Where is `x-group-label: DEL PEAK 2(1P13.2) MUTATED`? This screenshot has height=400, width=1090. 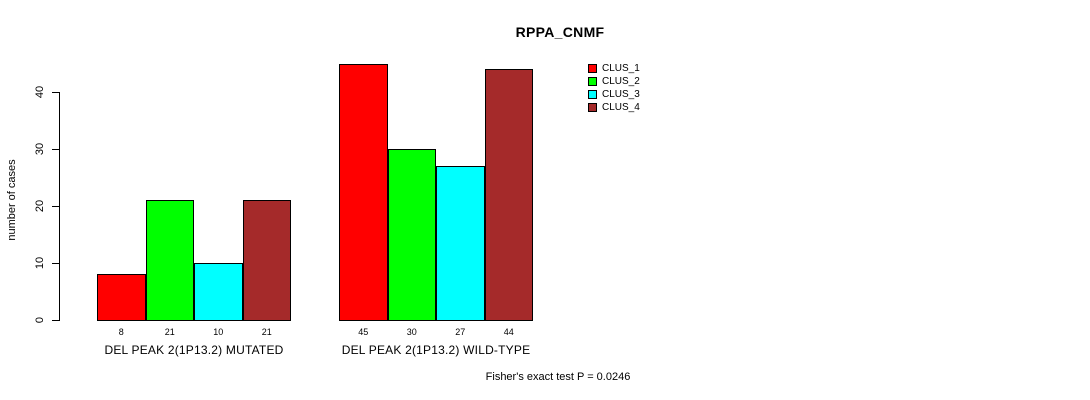
x-group-label: DEL PEAK 2(1P13.2) MUTATED is located at coordinates (194, 350).